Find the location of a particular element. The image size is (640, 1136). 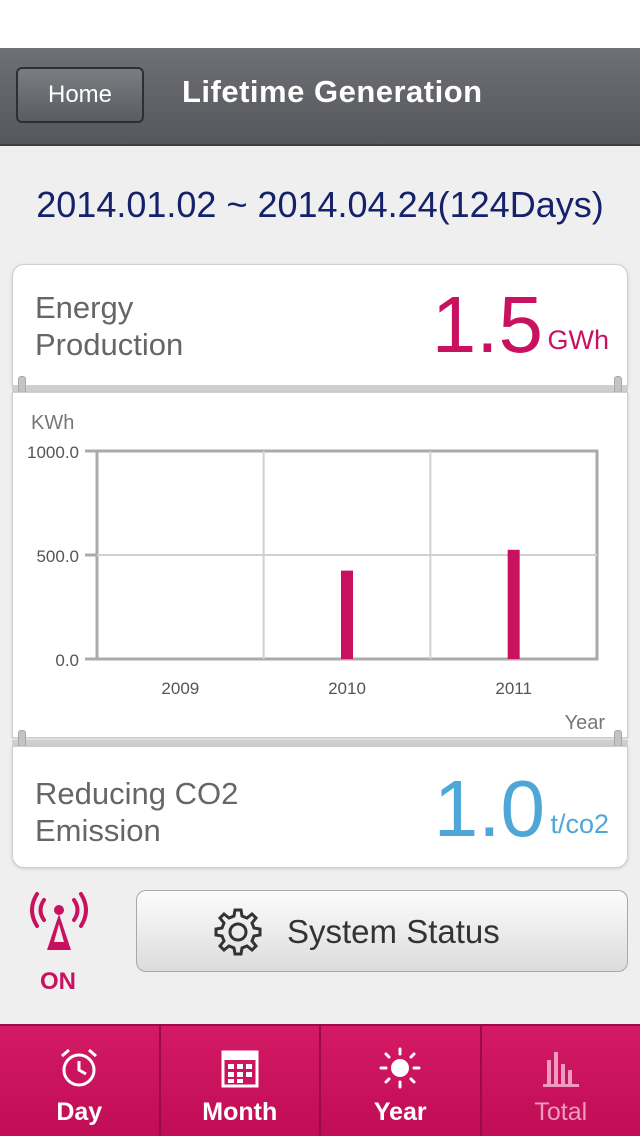

nav-bar: Home Lifetime Generation is located at coordinates (320, 97).